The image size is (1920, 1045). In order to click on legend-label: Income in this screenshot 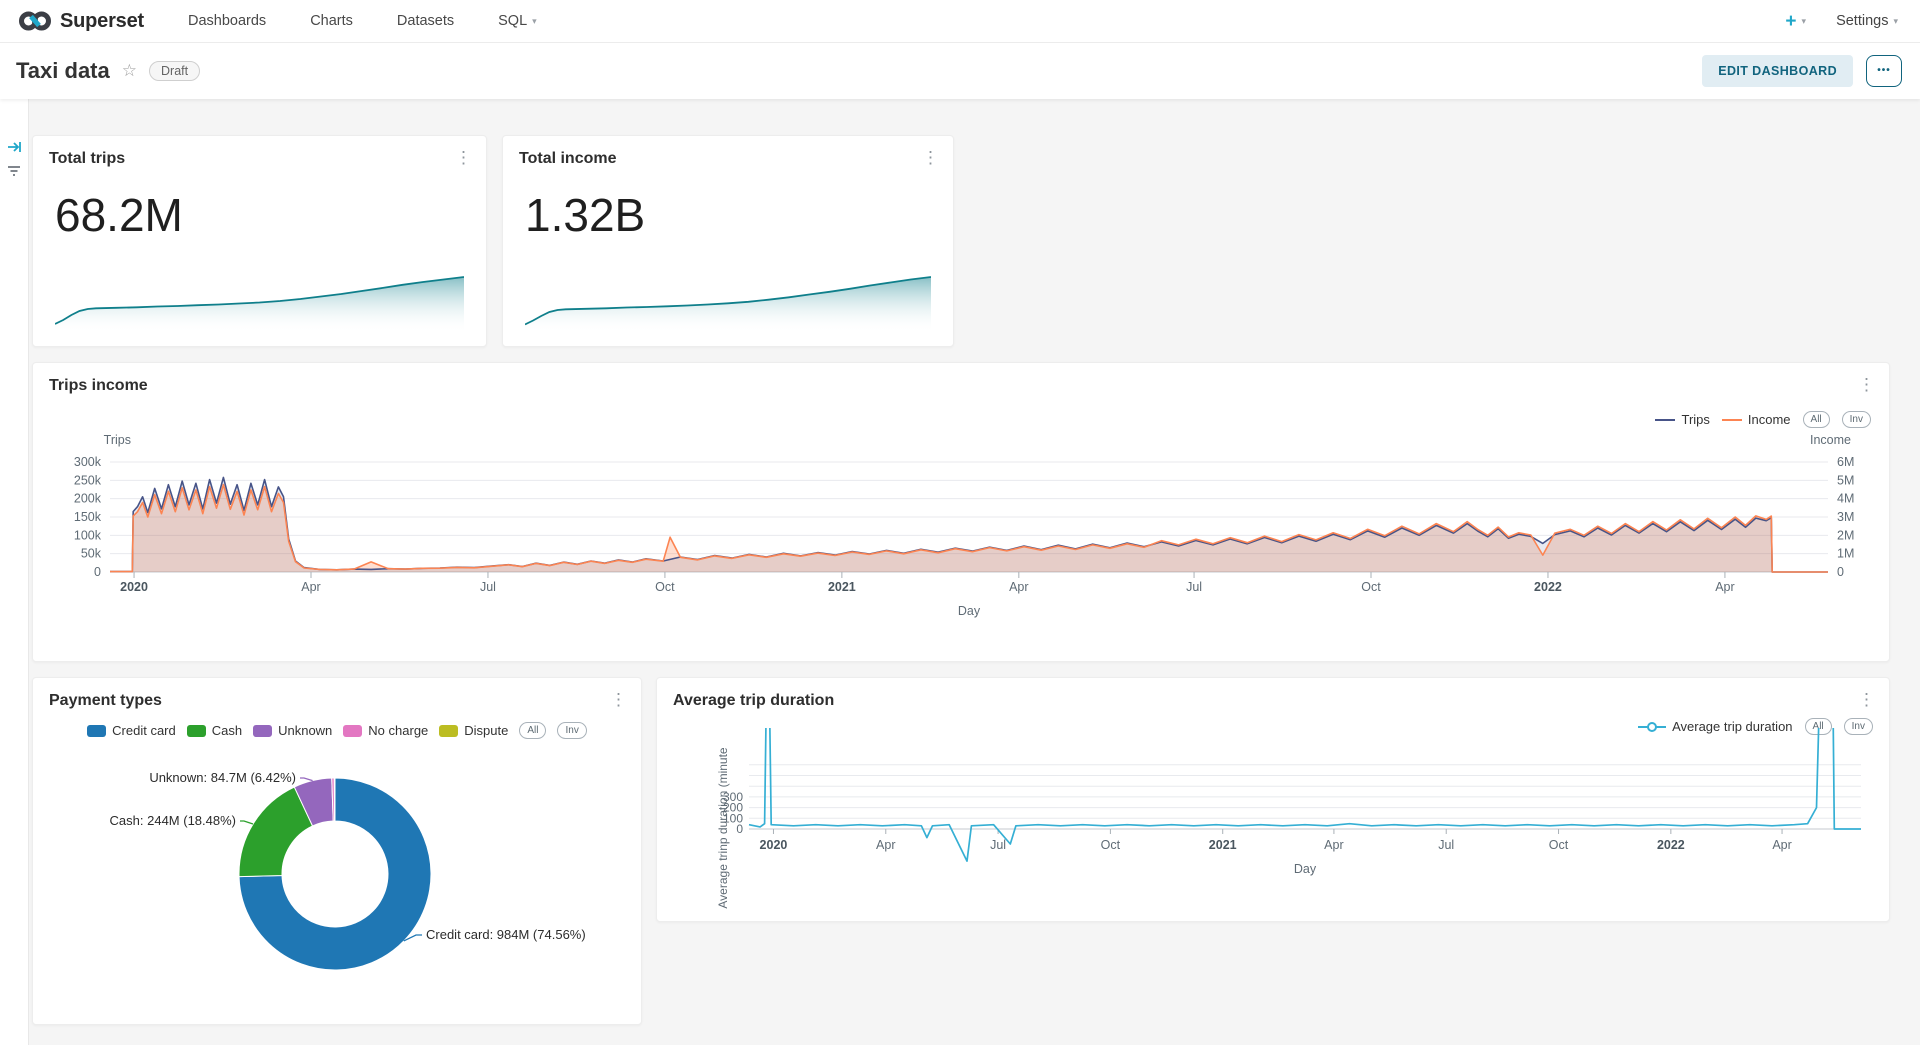, I will do `click(1769, 419)`.